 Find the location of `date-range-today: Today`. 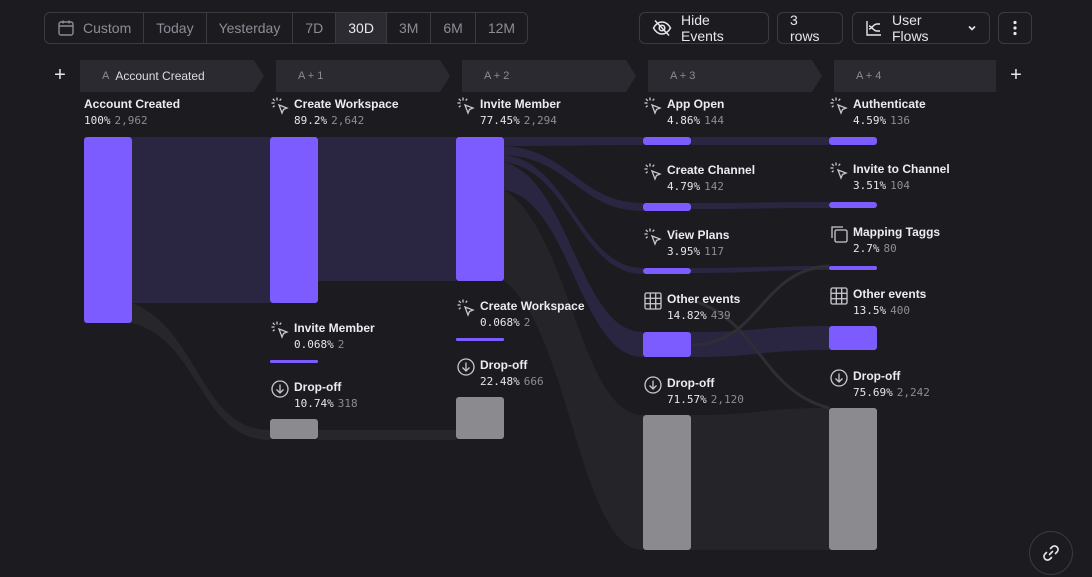

date-range-today: Today is located at coordinates (175, 28).